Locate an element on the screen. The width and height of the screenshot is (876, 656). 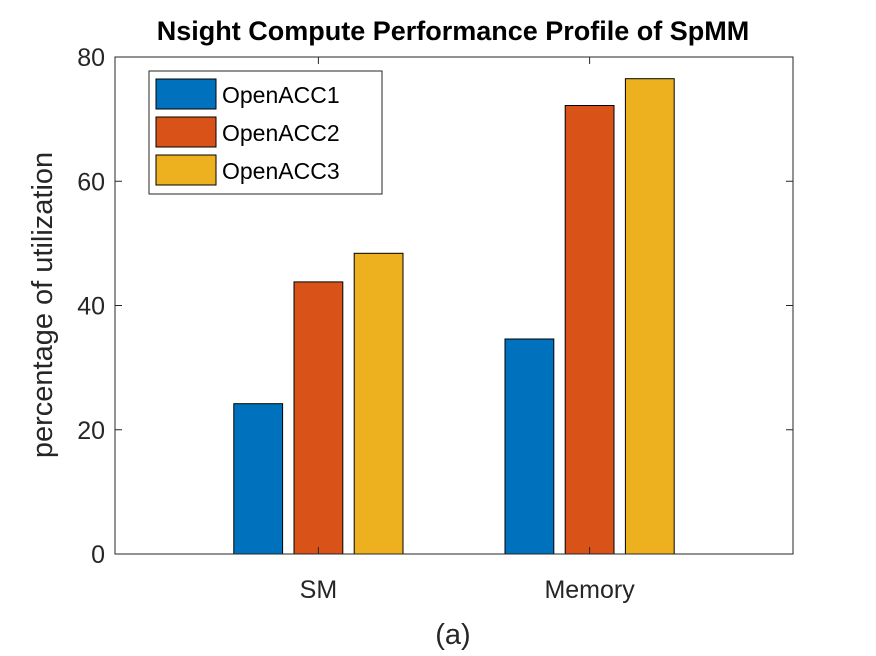
y-tick-label: 60 is located at coordinates (91, 182).